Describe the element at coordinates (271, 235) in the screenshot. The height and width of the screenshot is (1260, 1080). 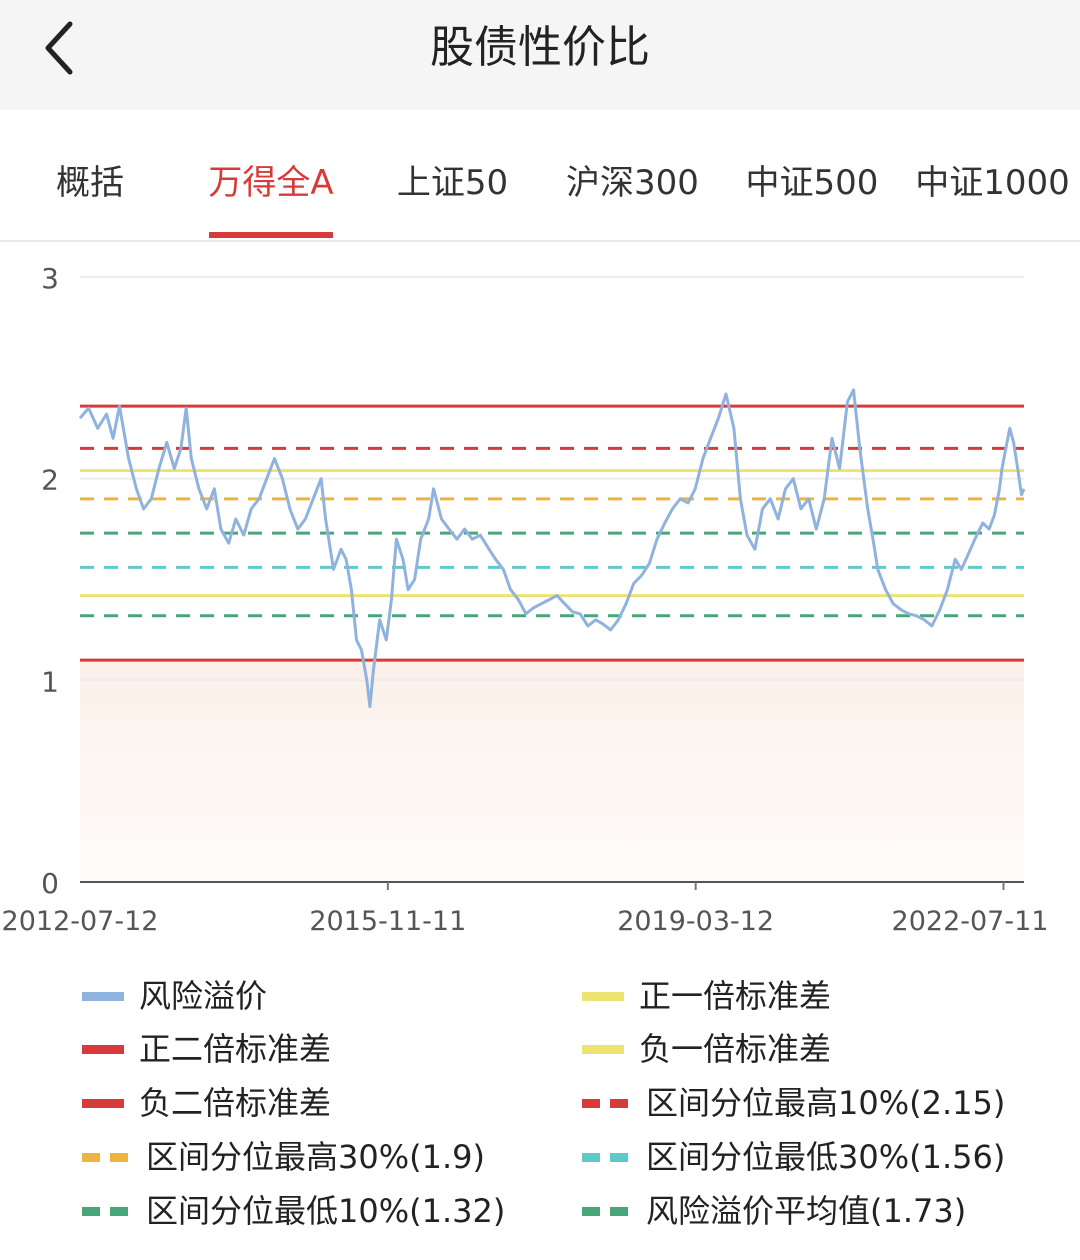
I see `active-tab-indicator` at that location.